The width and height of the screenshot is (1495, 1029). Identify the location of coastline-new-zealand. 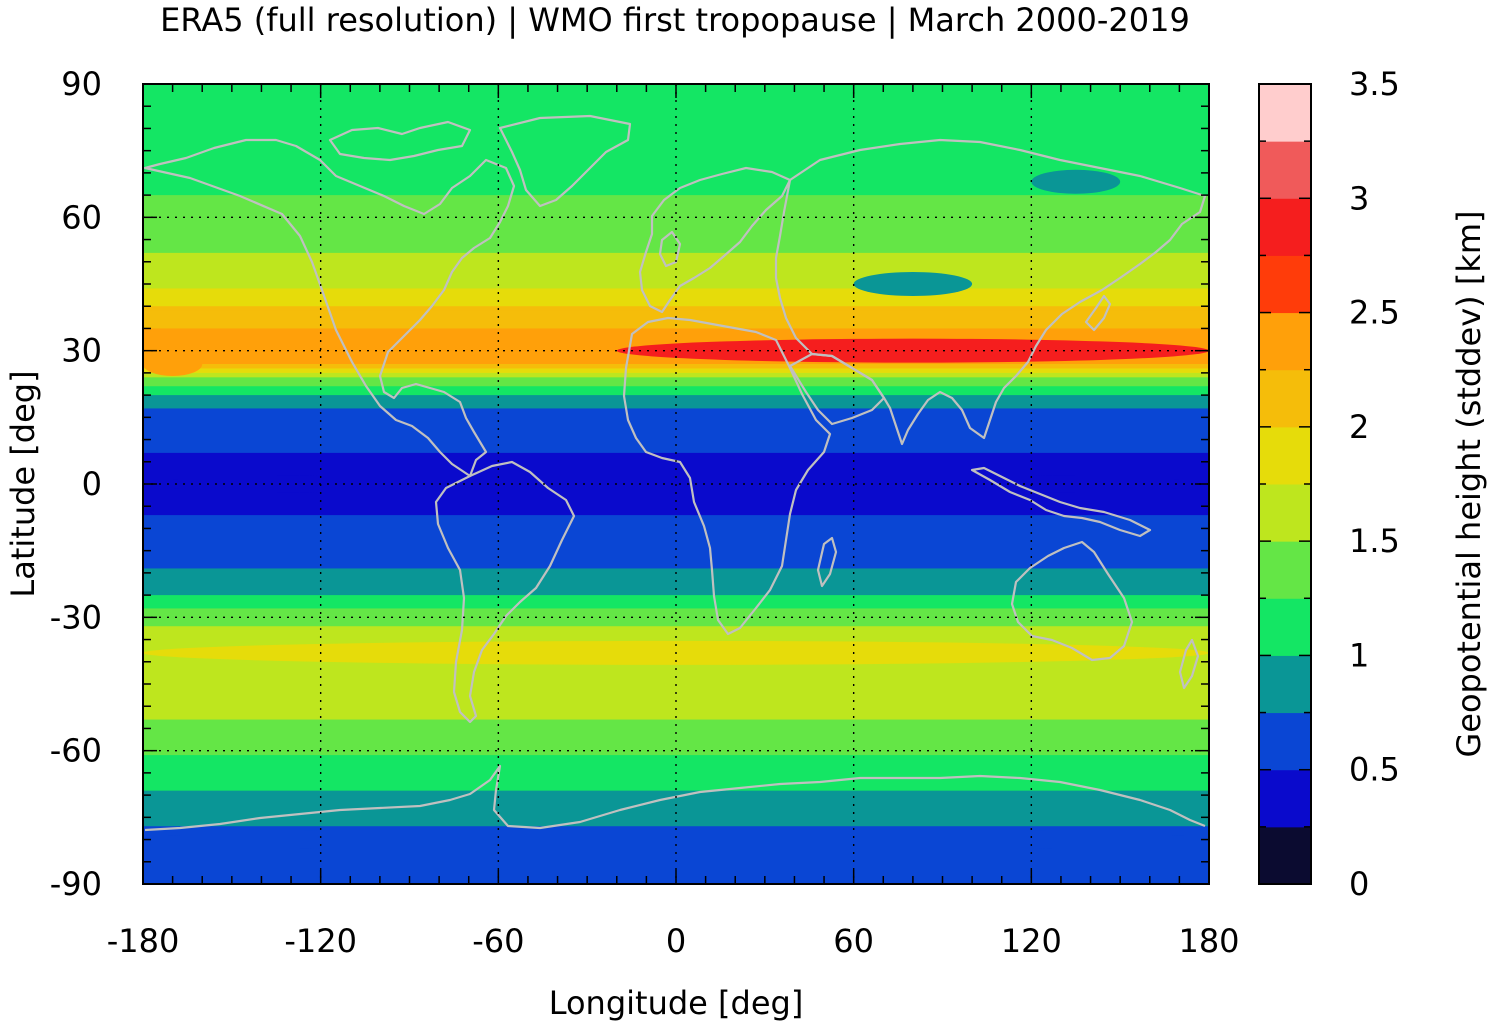
(1189, 664).